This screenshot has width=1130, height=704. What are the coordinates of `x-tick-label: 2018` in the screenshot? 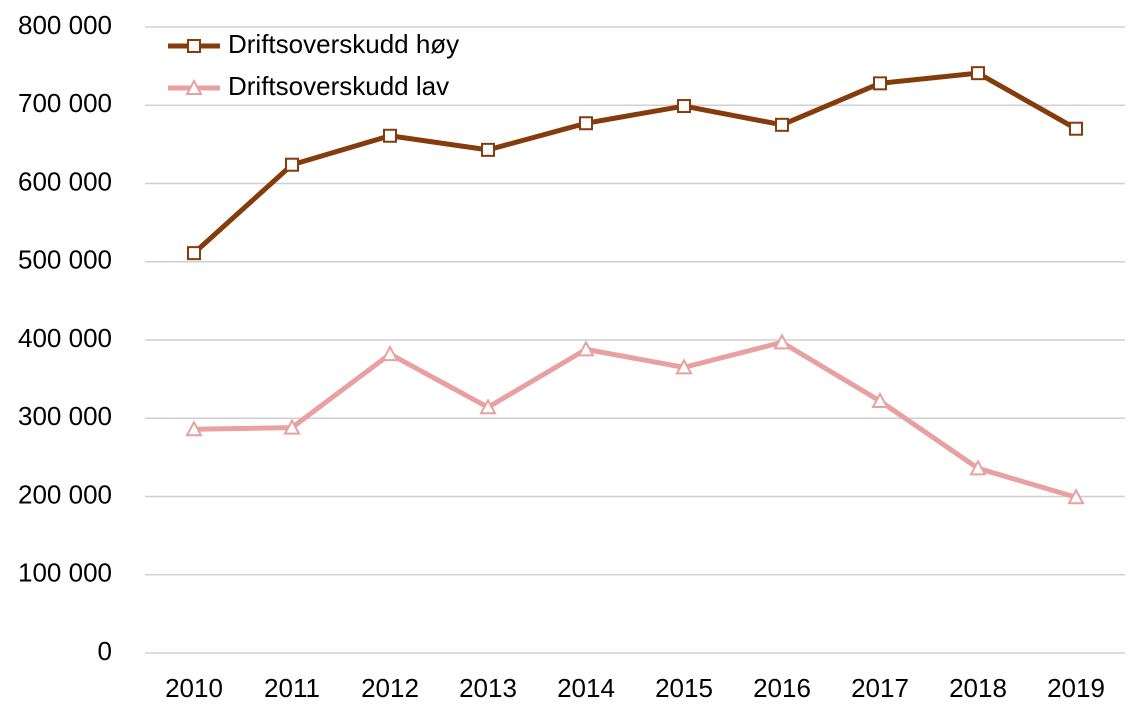 It's located at (978, 688).